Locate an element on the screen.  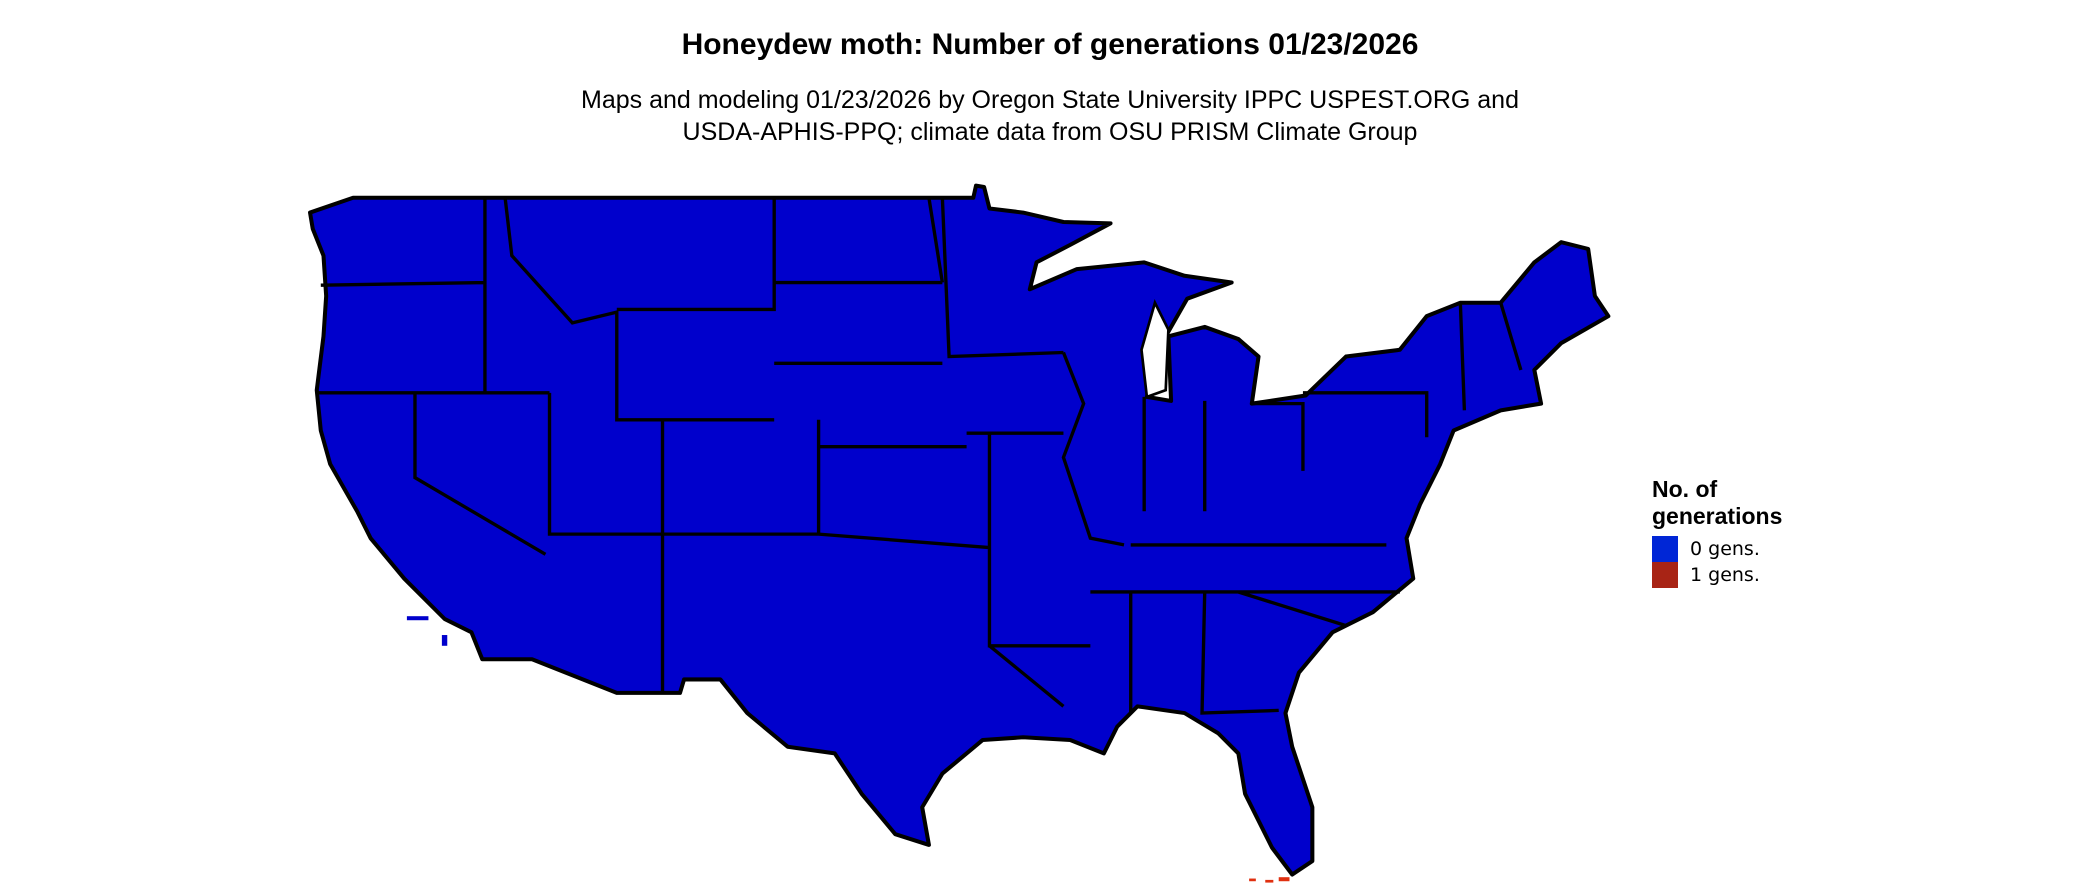
legend-label: 1 gens. is located at coordinates (1725, 575).